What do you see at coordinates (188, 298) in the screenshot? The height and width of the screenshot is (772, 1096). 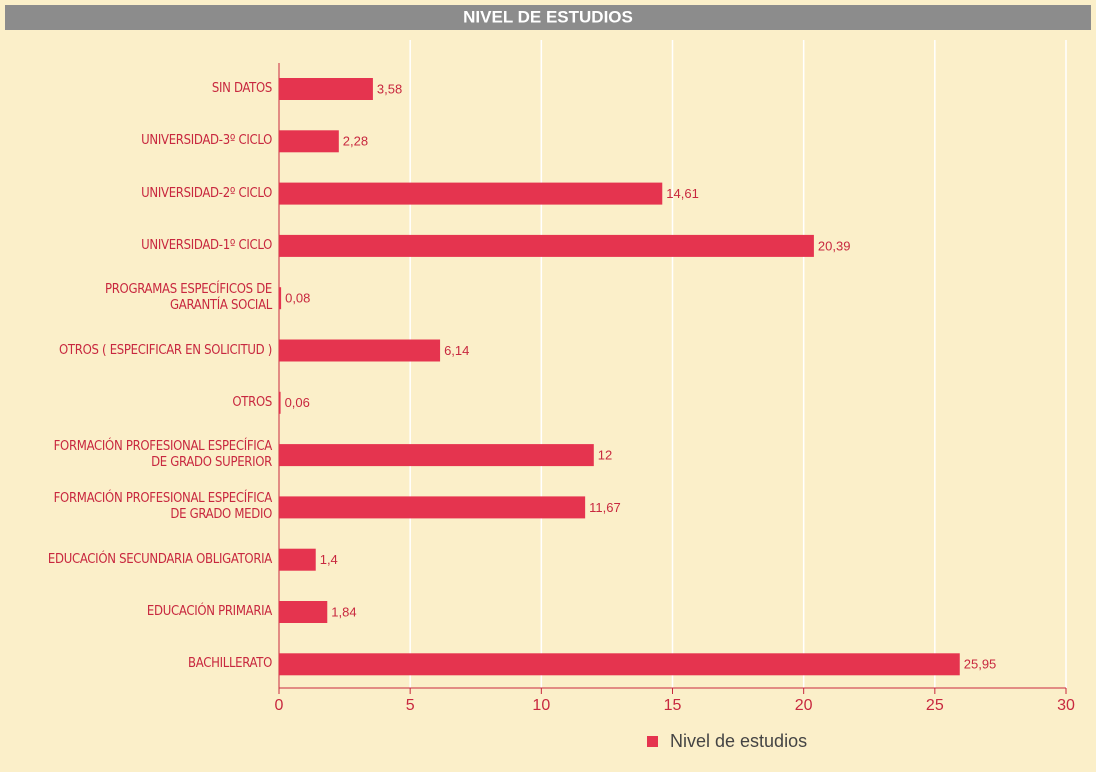 I see `y-tick-label: PROGRAMAS ESPECÍFICOS DE GARANTÍA SOCIAL` at bounding box center [188, 298].